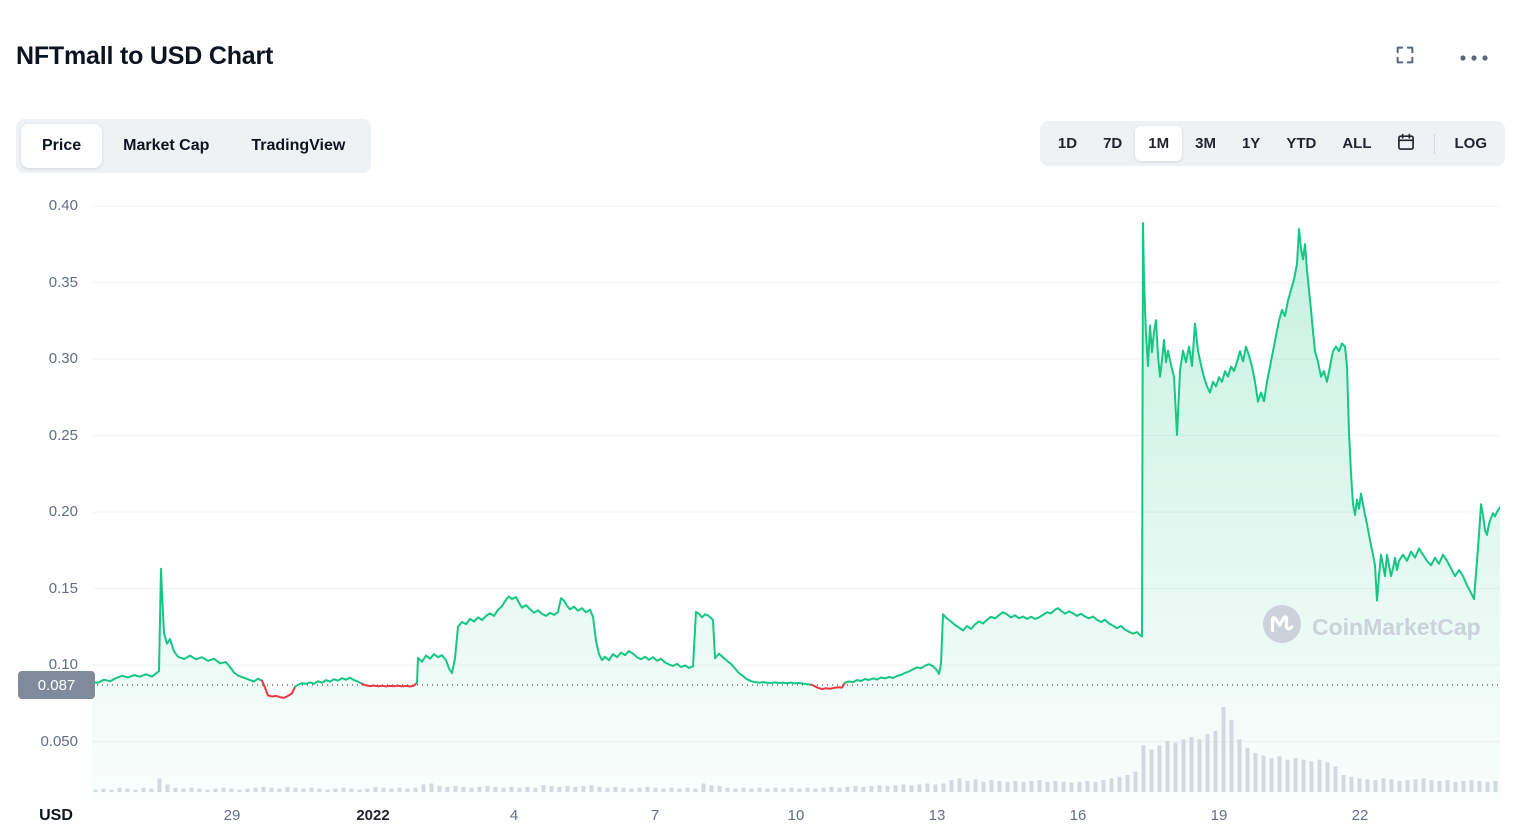  What do you see at coordinates (1282, 627) in the screenshot?
I see `coinmarketcap-logo-icon` at bounding box center [1282, 627].